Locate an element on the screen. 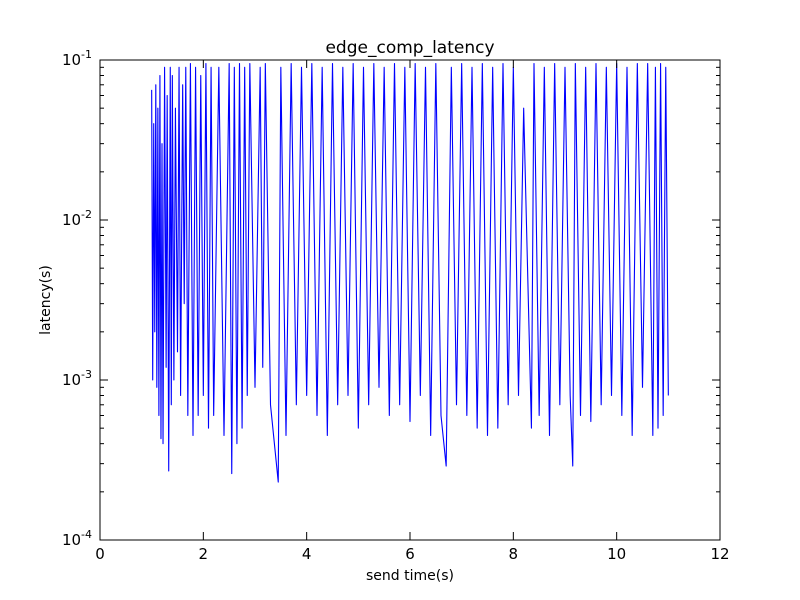 The width and height of the screenshot is (800, 600). chart-title: edge_comp_latency is located at coordinates (409, 48).